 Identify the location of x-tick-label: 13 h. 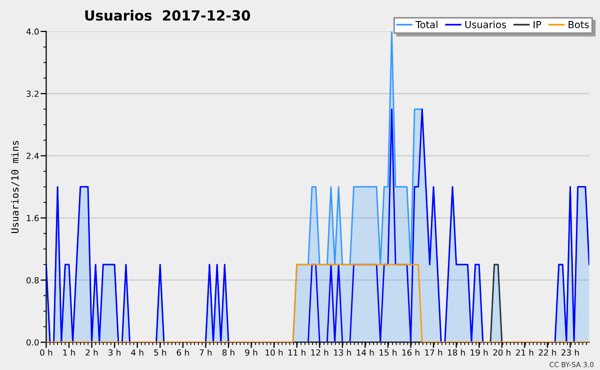
(342, 352).